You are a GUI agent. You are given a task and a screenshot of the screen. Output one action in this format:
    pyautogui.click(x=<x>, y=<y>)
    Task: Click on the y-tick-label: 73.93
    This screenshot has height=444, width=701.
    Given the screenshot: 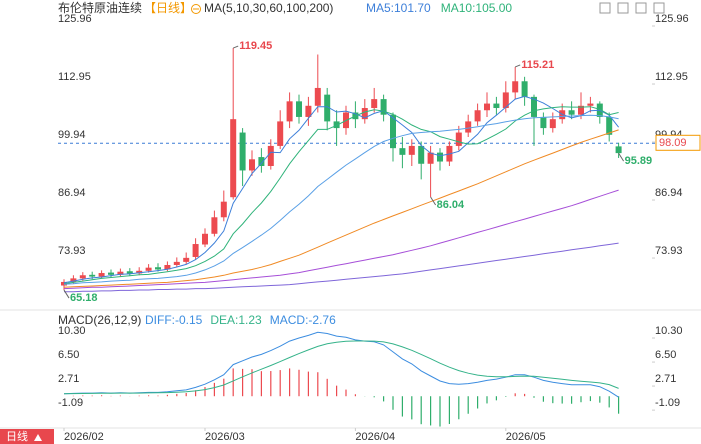 What is the action you would take?
    pyautogui.click(x=72, y=251)
    